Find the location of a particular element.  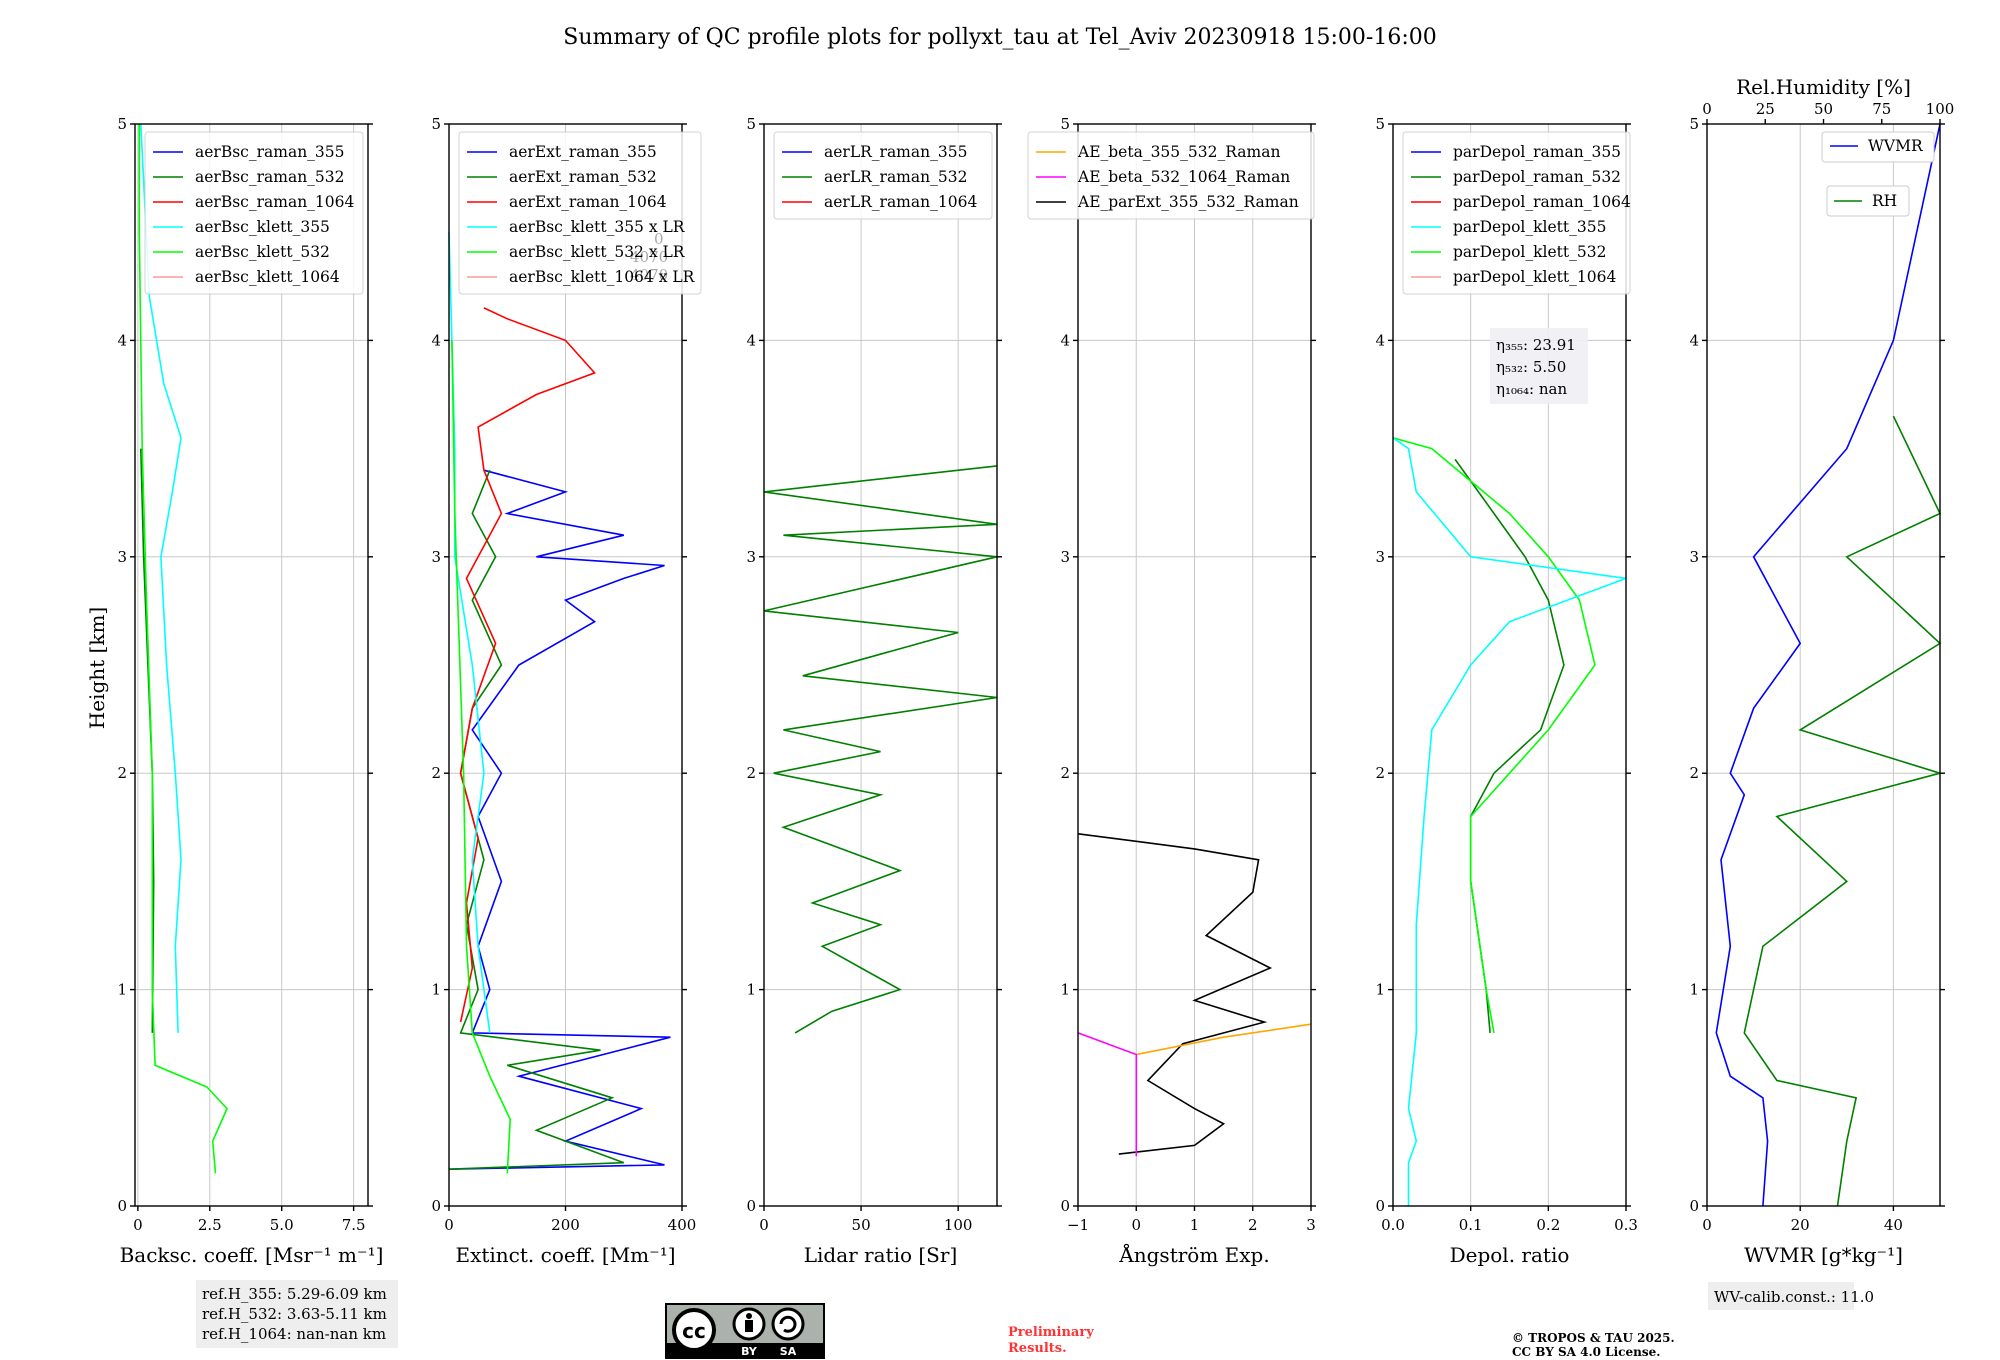

svg-text: Results. is located at coordinates (1037, 1348).